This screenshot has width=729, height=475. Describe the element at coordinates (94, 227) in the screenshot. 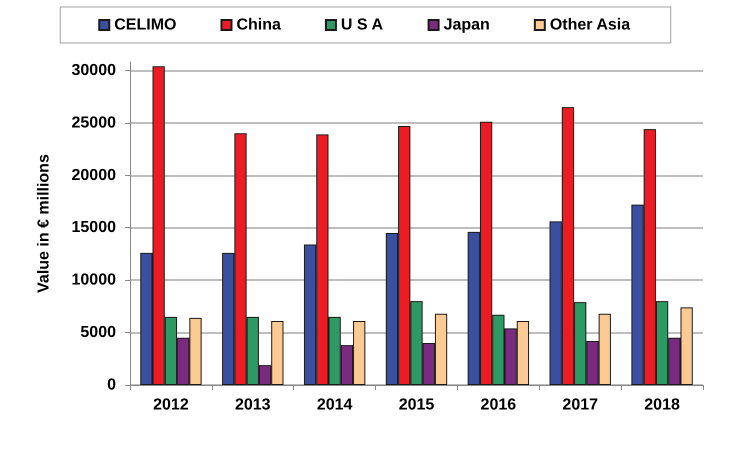

I see `y-tick-label: 15000` at that location.